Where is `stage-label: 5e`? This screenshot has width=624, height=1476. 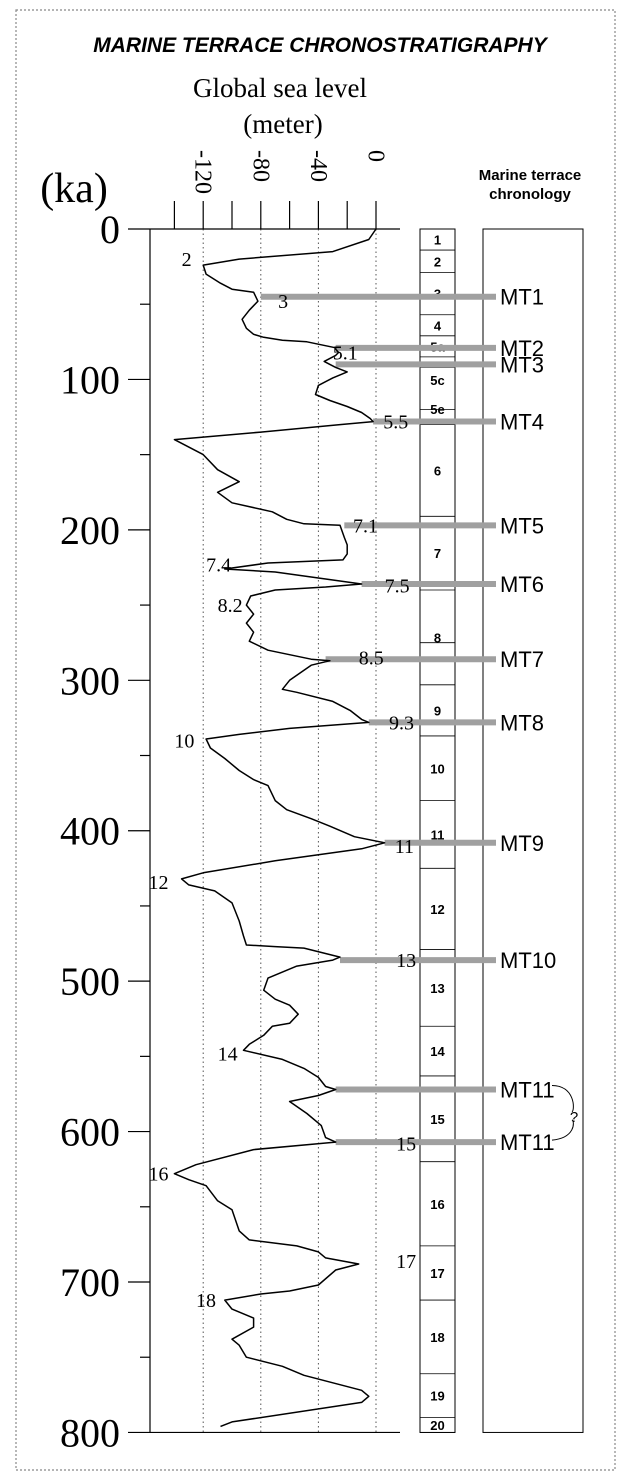 stage-label: 5e is located at coordinates (437, 409).